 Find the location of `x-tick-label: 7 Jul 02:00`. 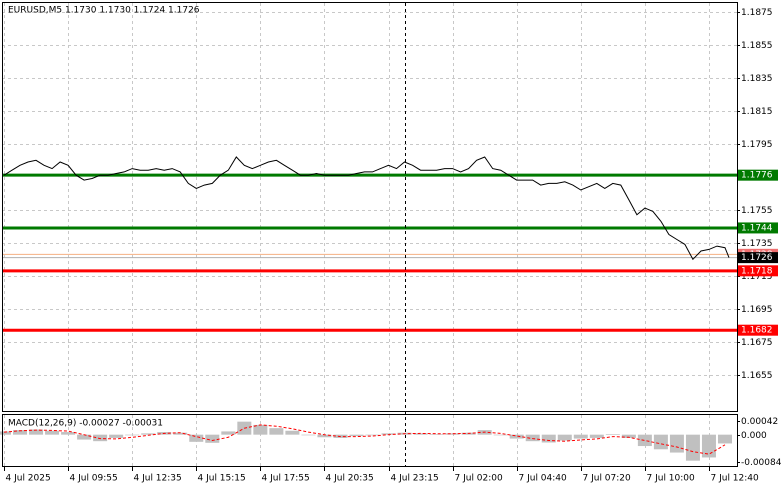

x-tick-label: 7 Jul 02:00 is located at coordinates (479, 479).